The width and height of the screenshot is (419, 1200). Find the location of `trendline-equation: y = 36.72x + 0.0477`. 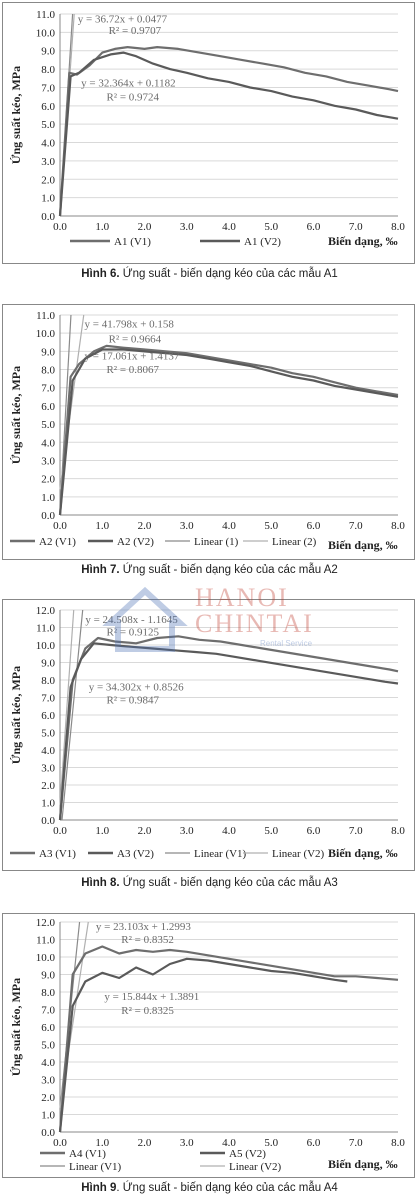

trendline-equation: y = 36.72x + 0.0477 is located at coordinates (123, 19).